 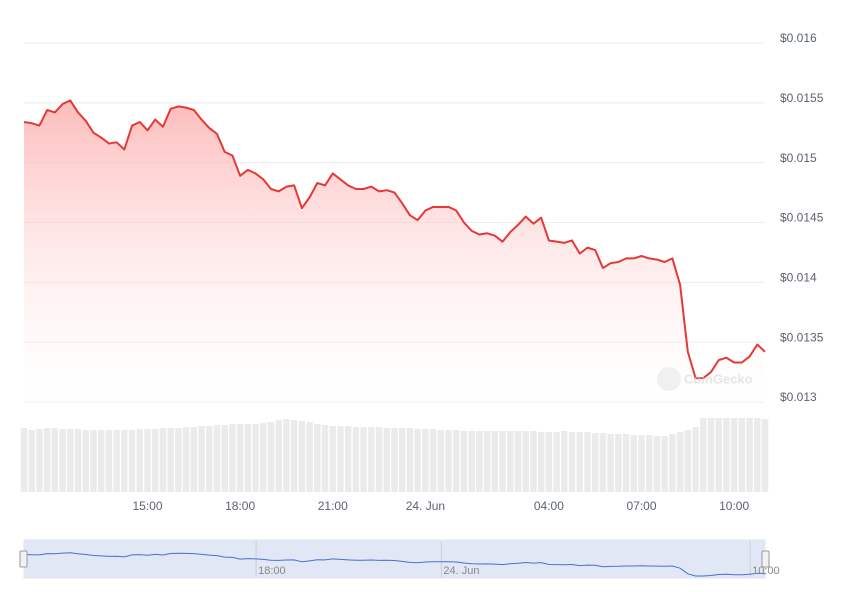 What do you see at coordinates (766, 571) in the screenshot?
I see `navigator-tick-label: 10:00` at bounding box center [766, 571].